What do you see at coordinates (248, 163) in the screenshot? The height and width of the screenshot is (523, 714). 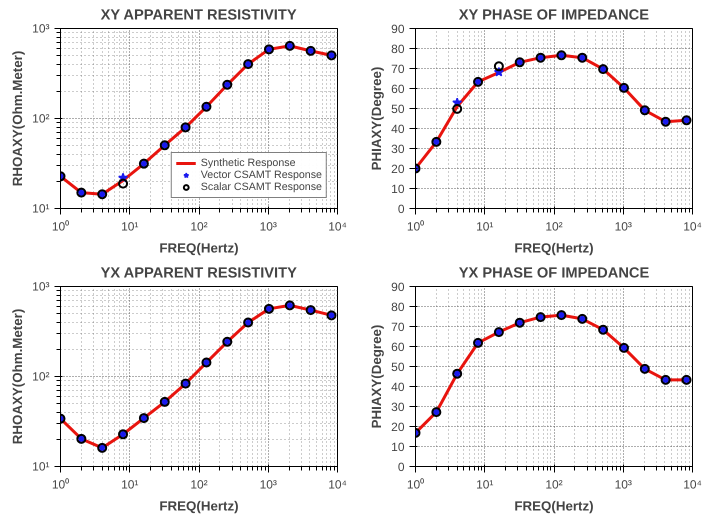 I see `legend-label: Synthetic Response` at bounding box center [248, 163].